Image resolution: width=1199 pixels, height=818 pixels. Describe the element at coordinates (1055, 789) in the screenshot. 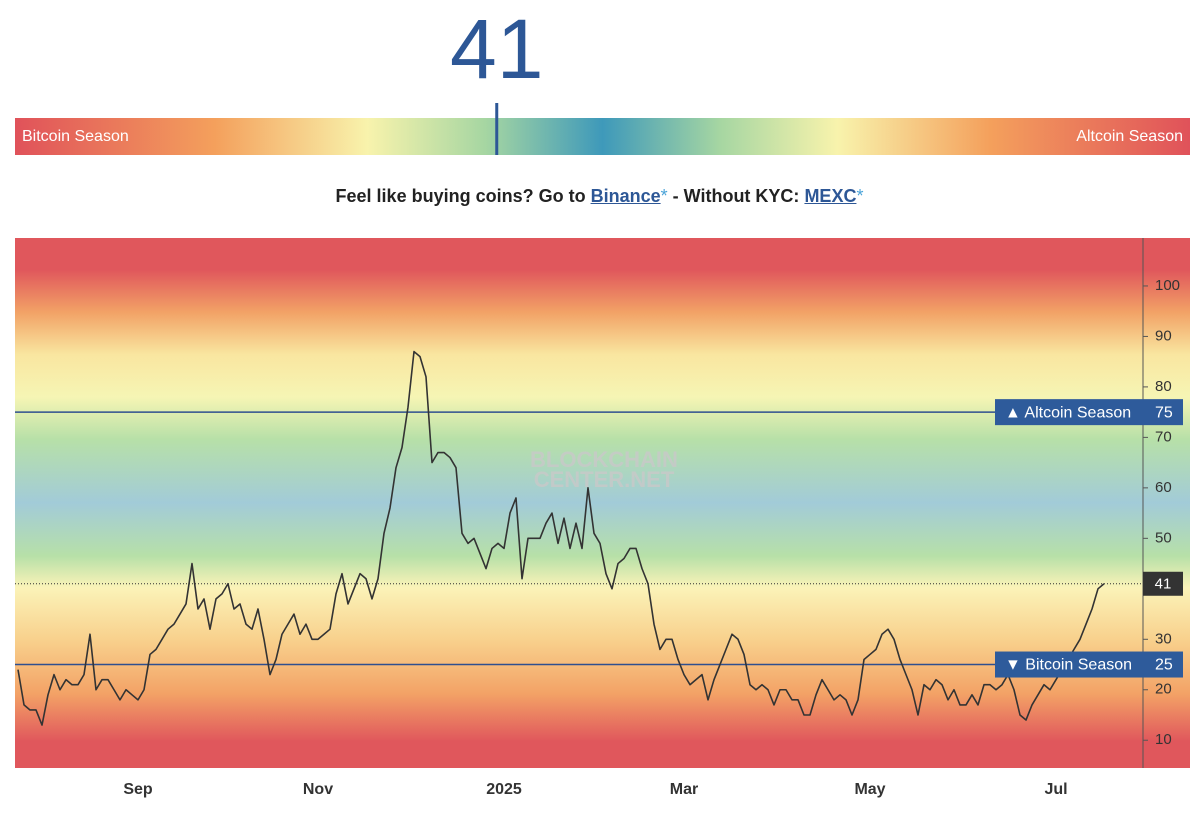

I see `x-tick-label: Jul` at that location.